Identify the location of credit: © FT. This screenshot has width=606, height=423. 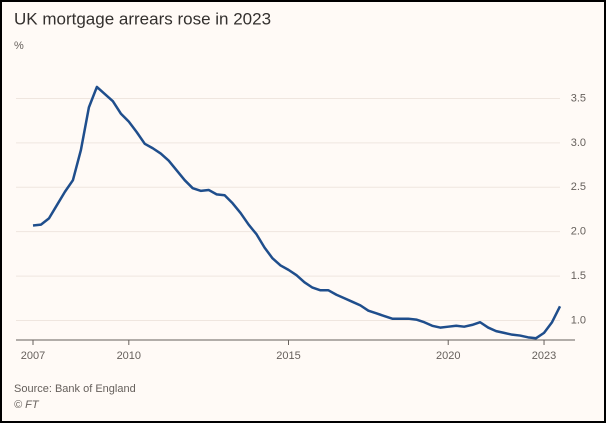
(27, 405).